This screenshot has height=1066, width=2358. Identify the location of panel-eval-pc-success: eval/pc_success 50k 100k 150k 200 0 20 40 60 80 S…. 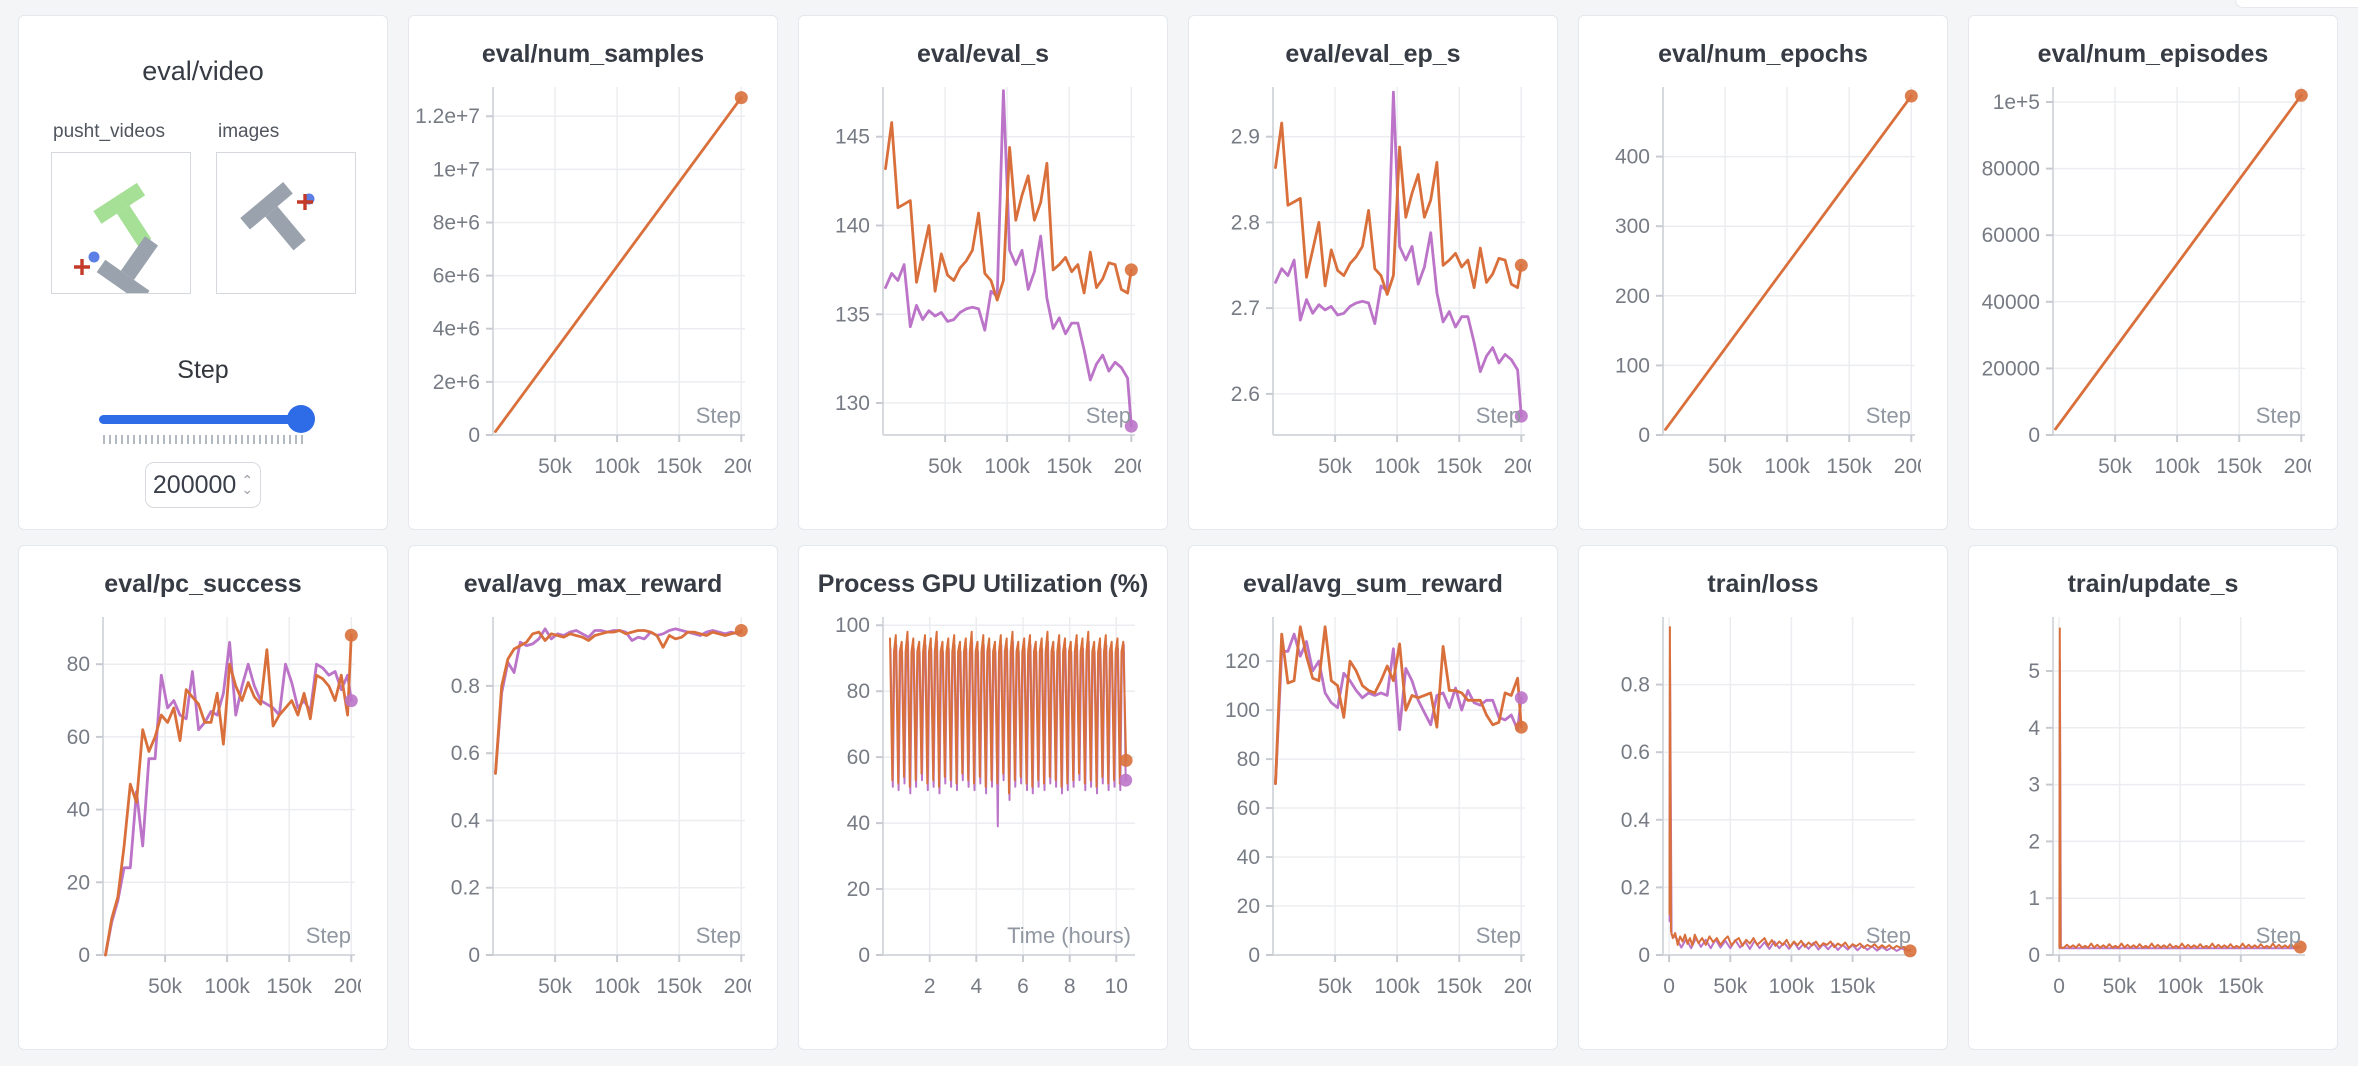
(203, 797).